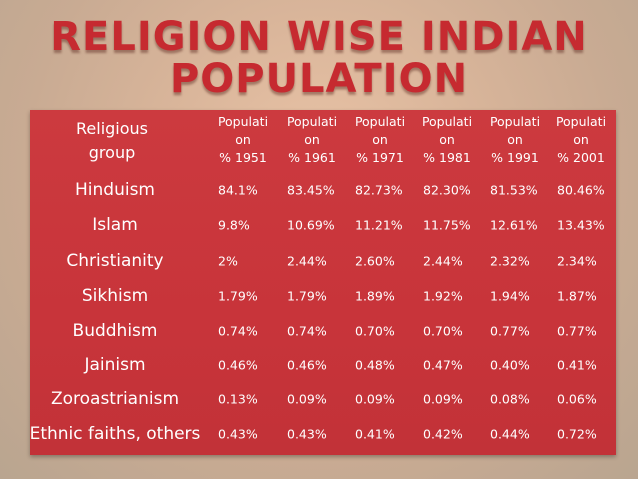 This screenshot has width=638, height=479. I want to click on cell-value: 13.43%, so click(581, 225).